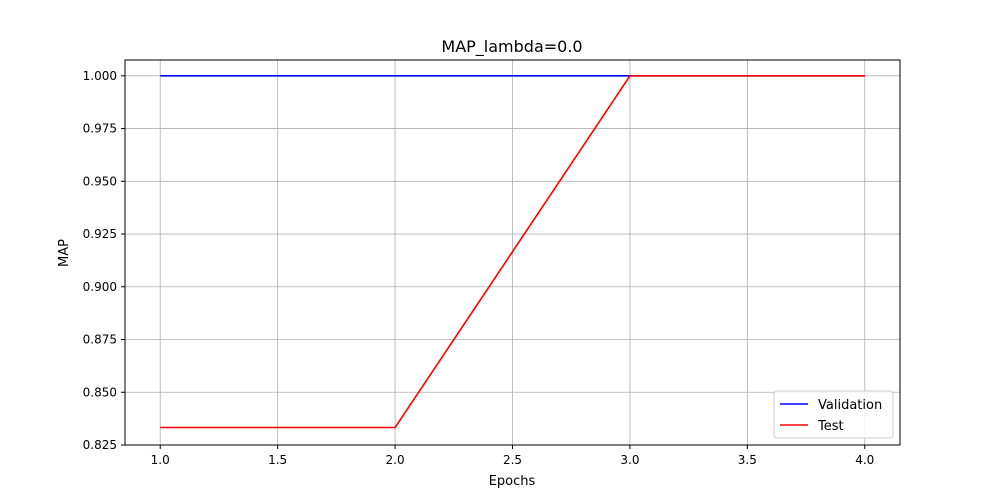 The width and height of the screenshot is (1000, 500). What do you see at coordinates (100, 340) in the screenshot?
I see `y-tick-label: 0.875` at bounding box center [100, 340].